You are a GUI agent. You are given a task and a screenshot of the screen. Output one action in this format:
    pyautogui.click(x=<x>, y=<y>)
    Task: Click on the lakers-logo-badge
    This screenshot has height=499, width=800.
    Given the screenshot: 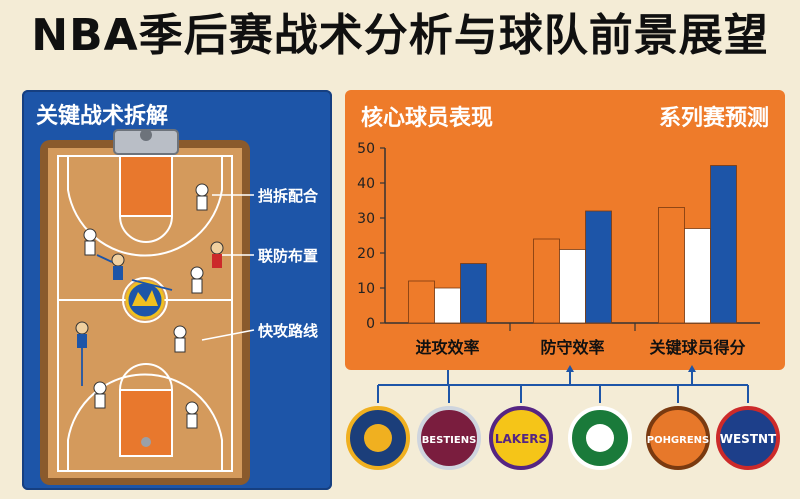 What is the action you would take?
    pyautogui.click(x=521, y=438)
    